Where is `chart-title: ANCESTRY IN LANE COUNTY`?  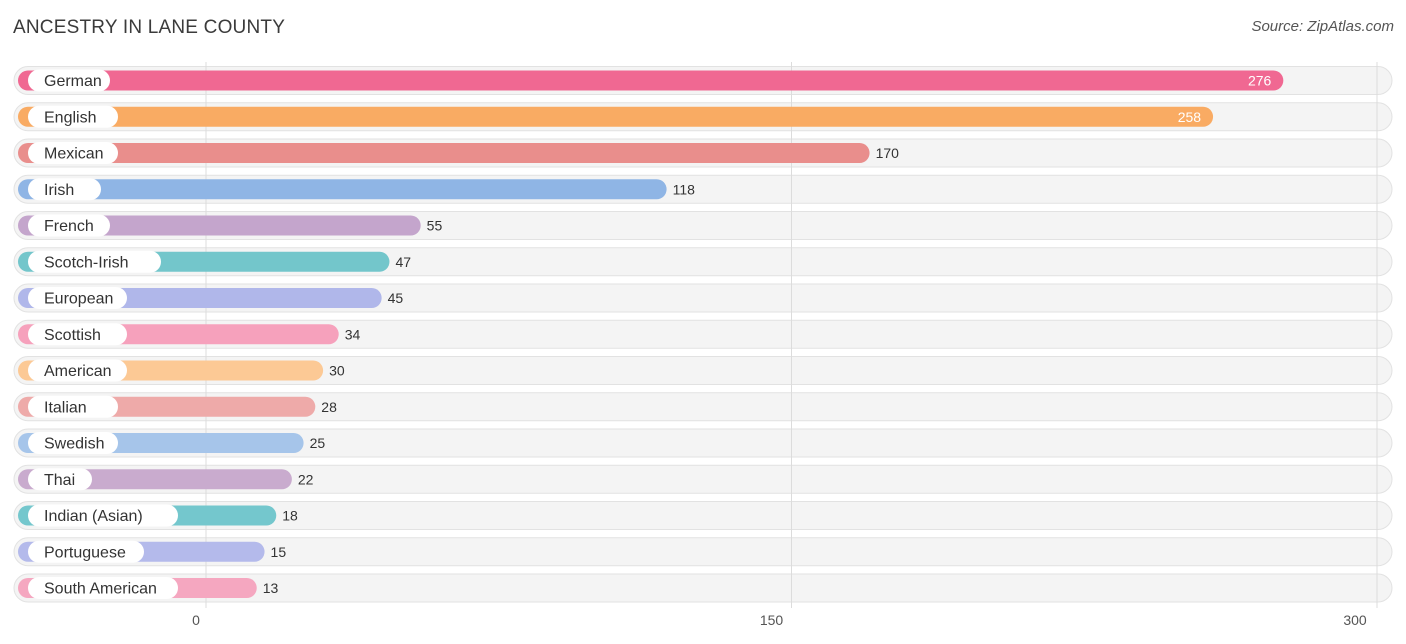 chart-title: ANCESTRY IN LANE COUNTY is located at coordinates (149, 27).